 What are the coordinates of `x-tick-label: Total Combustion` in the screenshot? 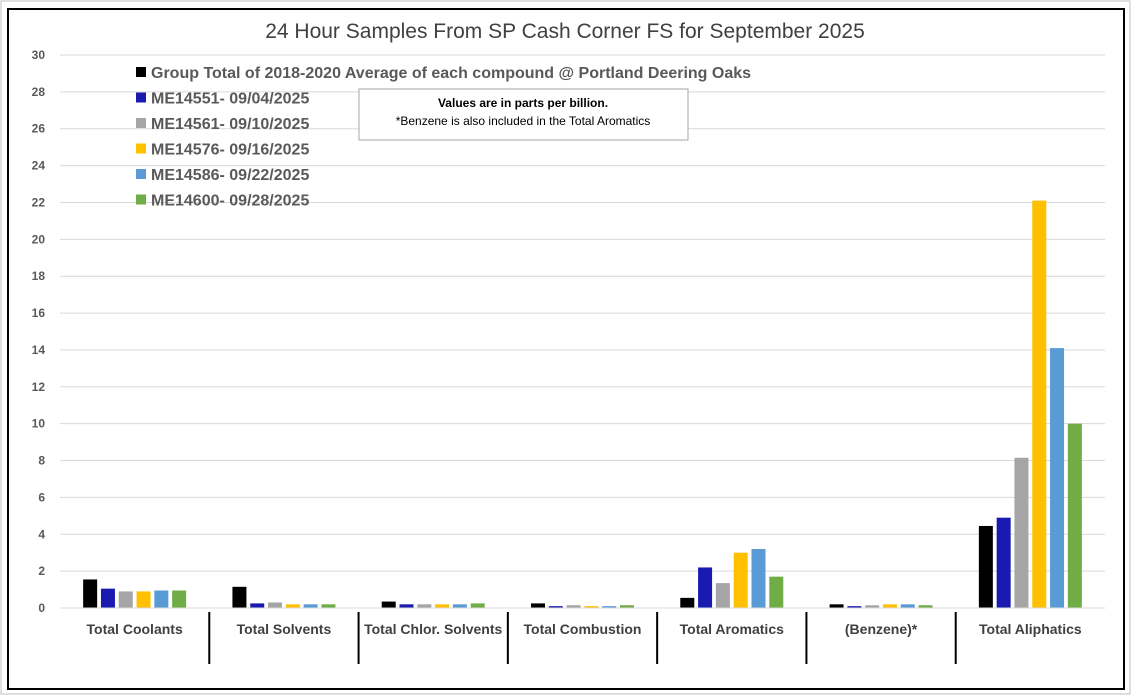 It's located at (583, 629).